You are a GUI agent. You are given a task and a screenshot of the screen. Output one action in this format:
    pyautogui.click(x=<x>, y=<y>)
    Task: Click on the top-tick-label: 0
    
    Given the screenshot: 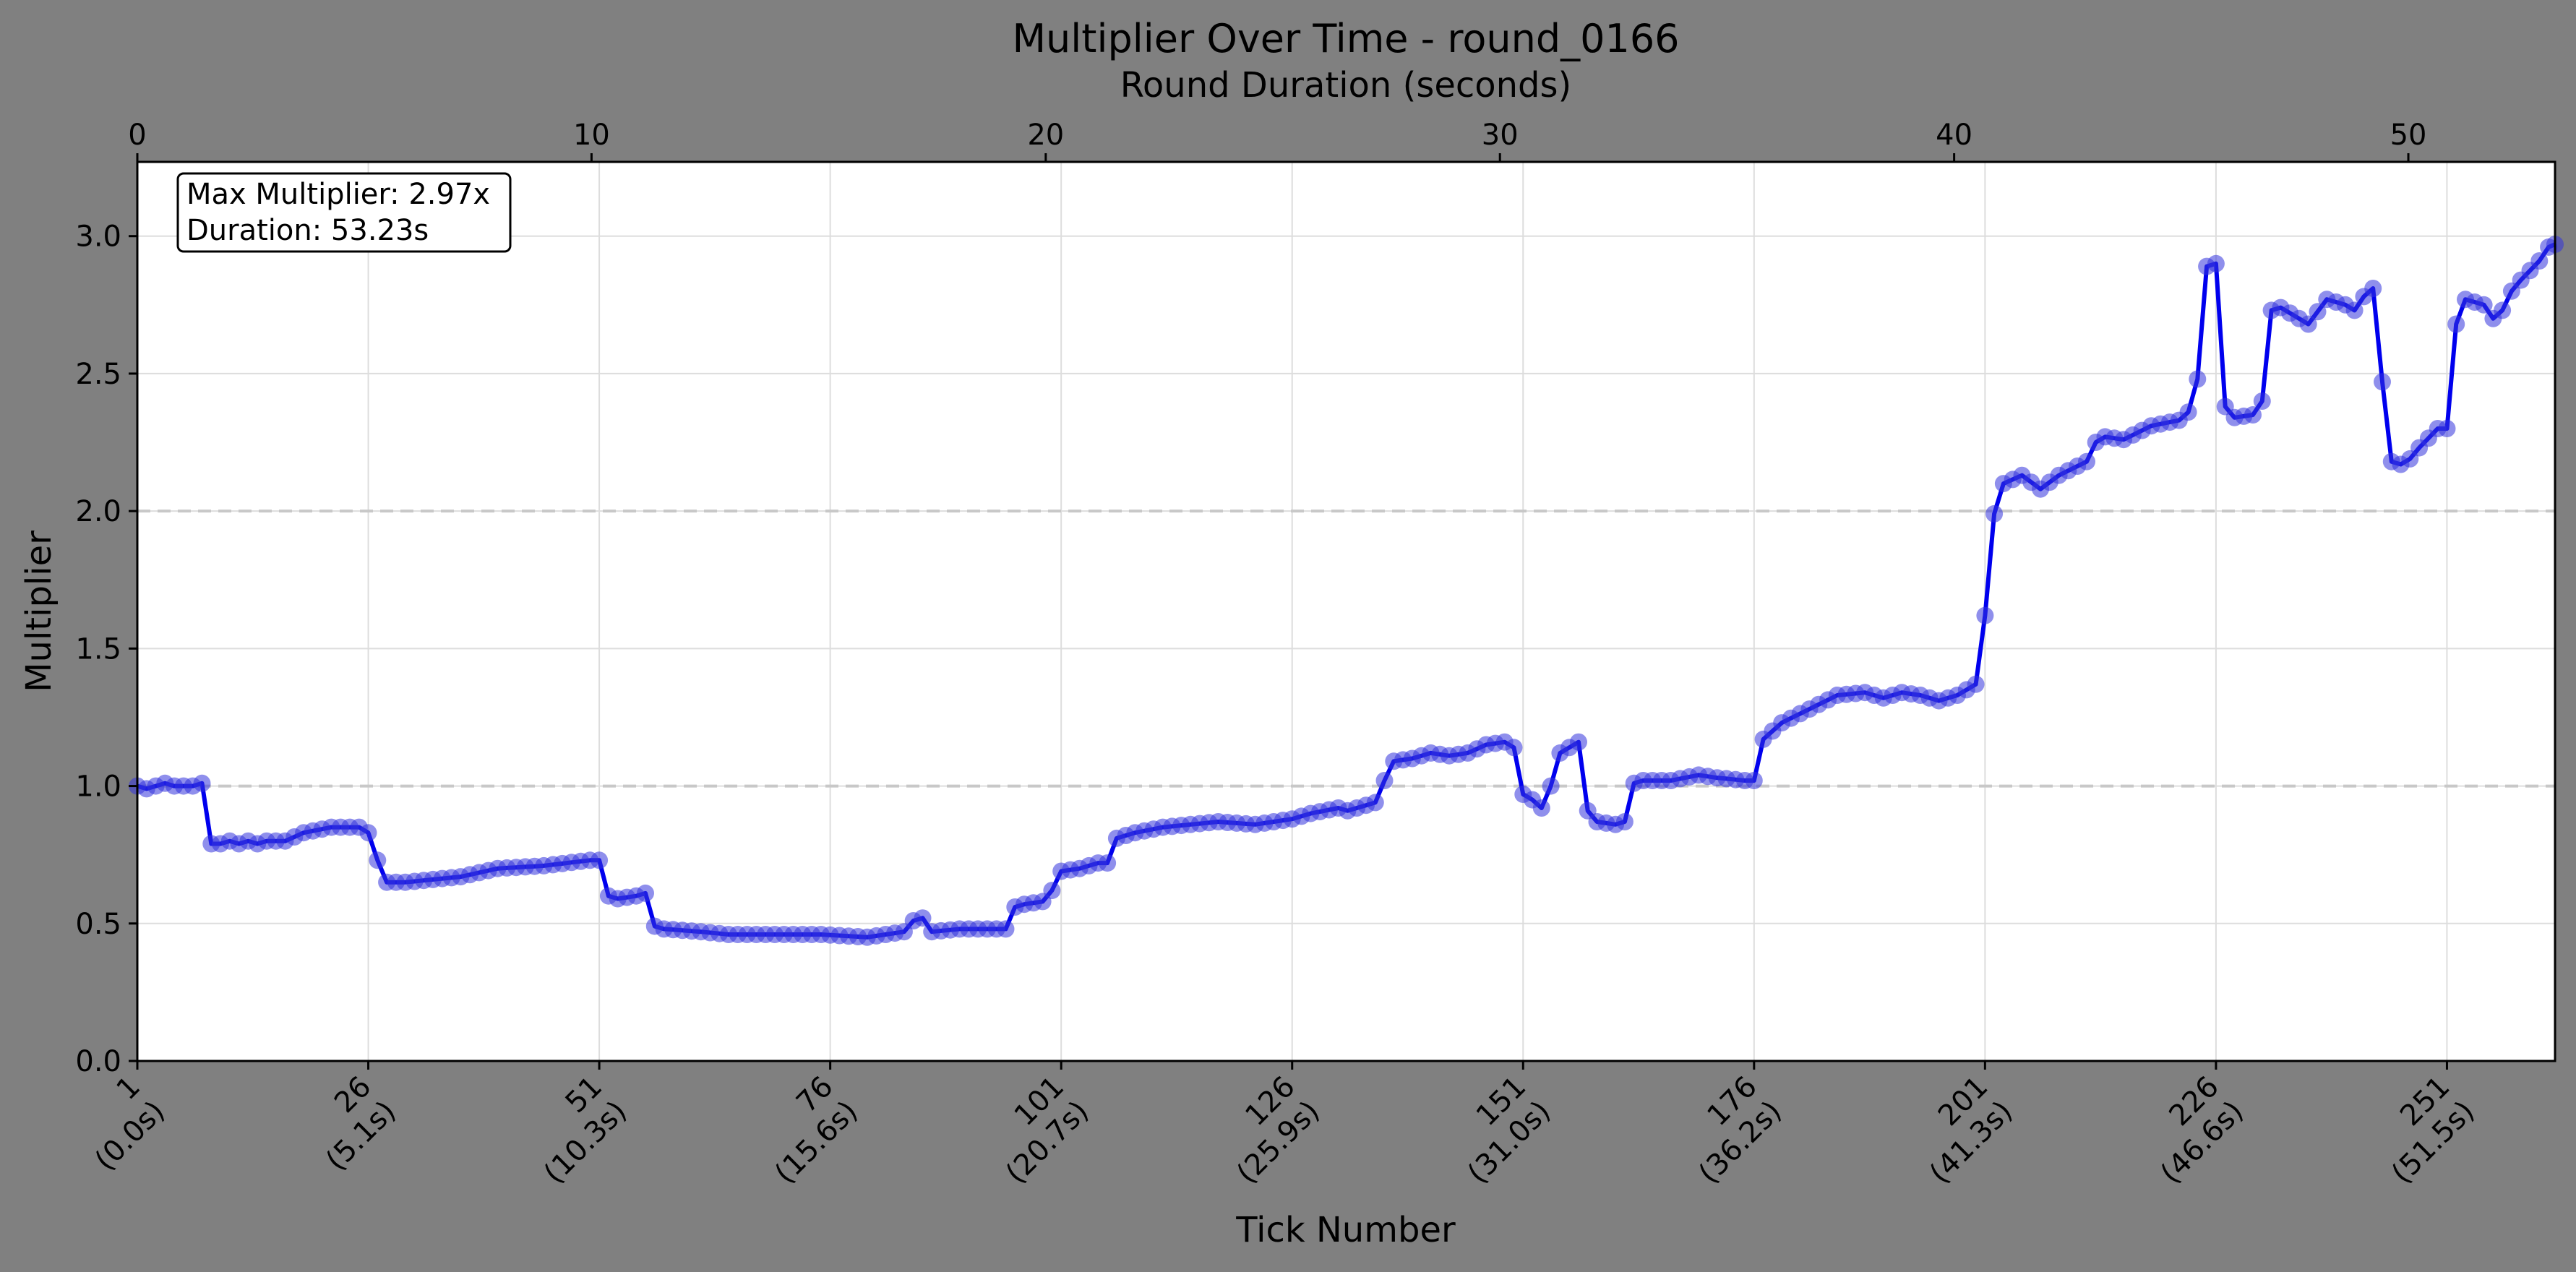 What is the action you would take?
    pyautogui.click(x=137, y=135)
    